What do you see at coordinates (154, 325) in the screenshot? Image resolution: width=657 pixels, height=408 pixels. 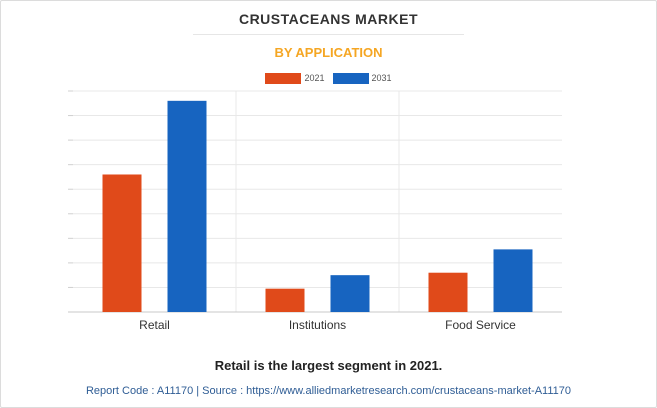 I see `x-tick-label: Retail` at bounding box center [154, 325].